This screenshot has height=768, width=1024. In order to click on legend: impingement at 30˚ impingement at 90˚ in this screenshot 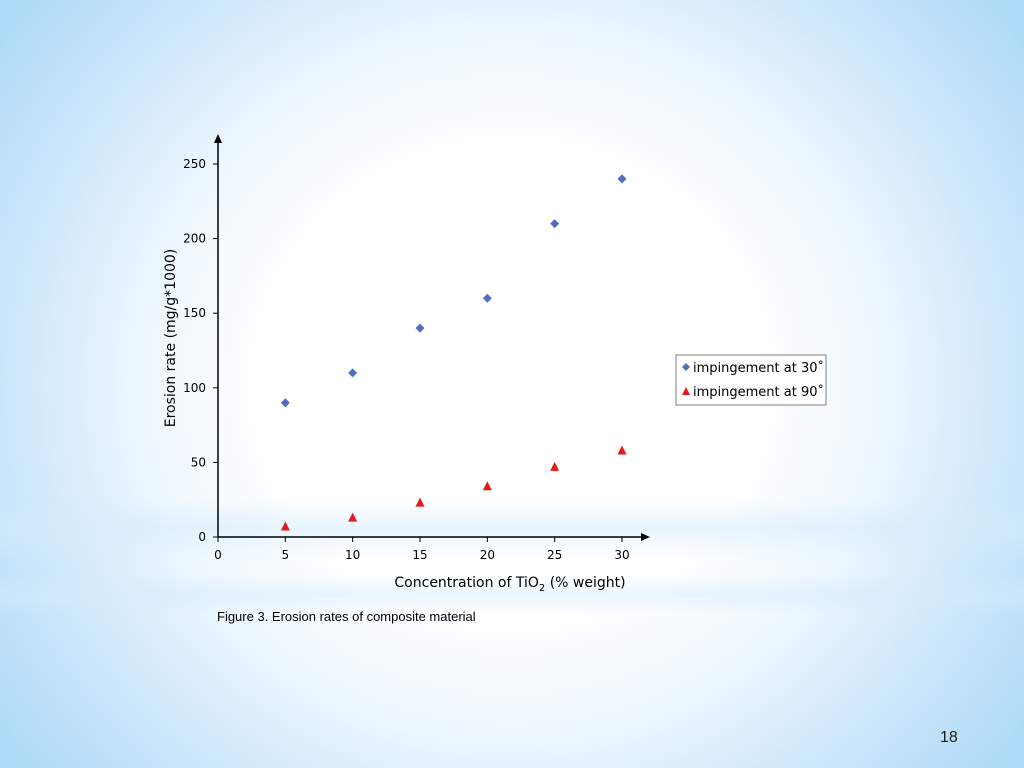, I will do `click(751, 380)`.